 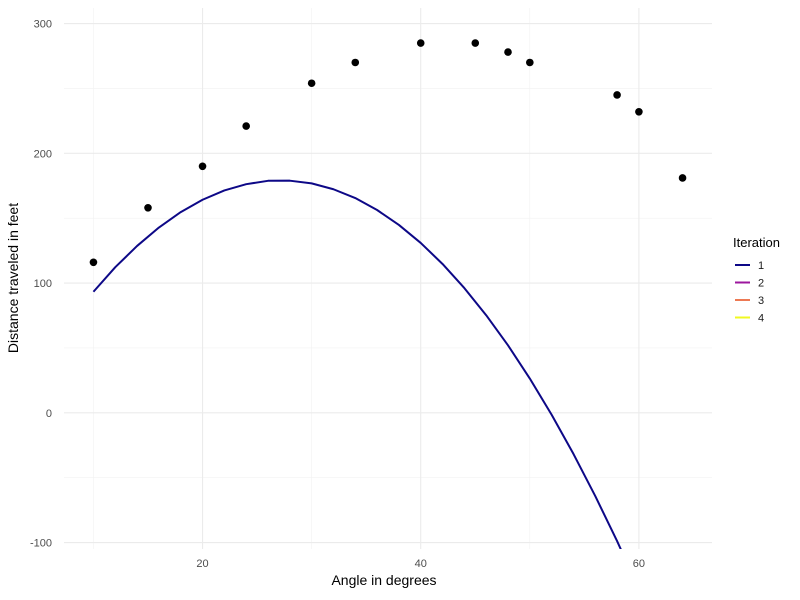 I want to click on y-tick-label: -100, so click(x=41, y=544).